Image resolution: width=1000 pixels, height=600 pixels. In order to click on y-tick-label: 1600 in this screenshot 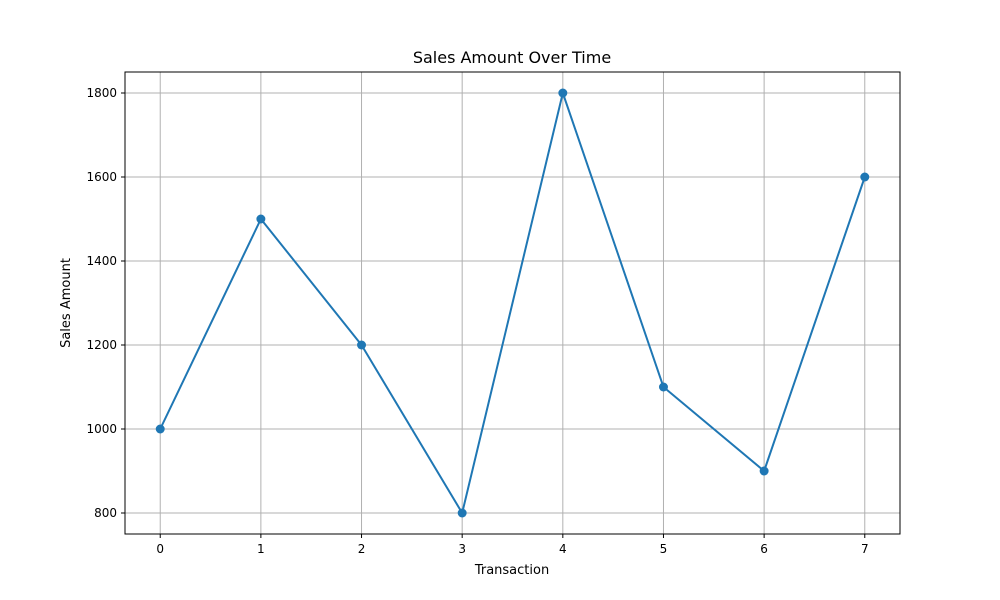, I will do `click(101, 177)`.